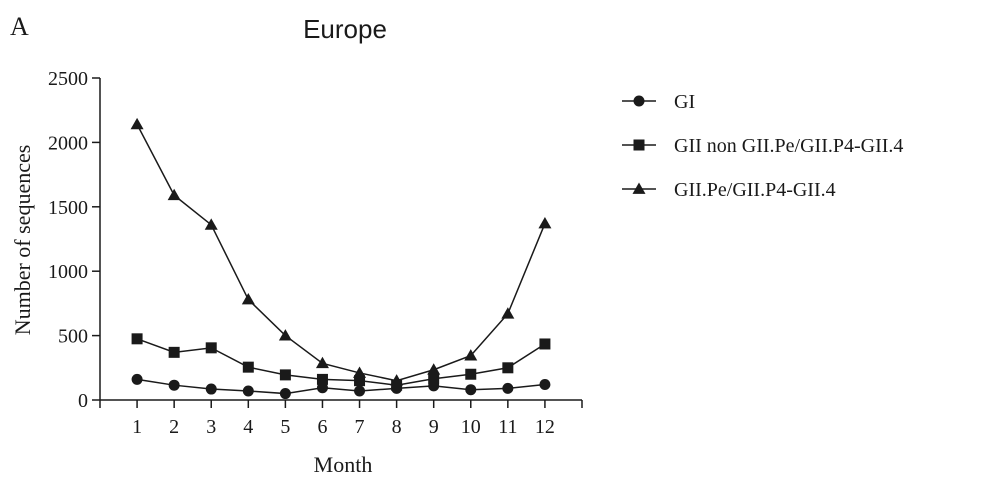 The image size is (990, 486). Describe the element at coordinates (285, 427) in the screenshot. I see `x-tick-label: 5` at that location.